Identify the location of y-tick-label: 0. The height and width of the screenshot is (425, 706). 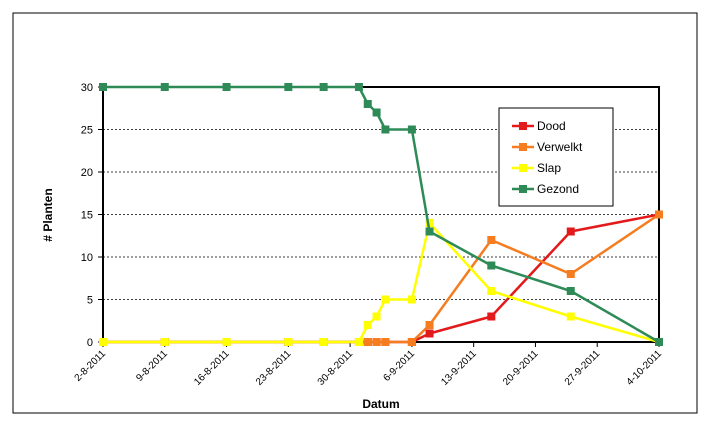
(90, 343).